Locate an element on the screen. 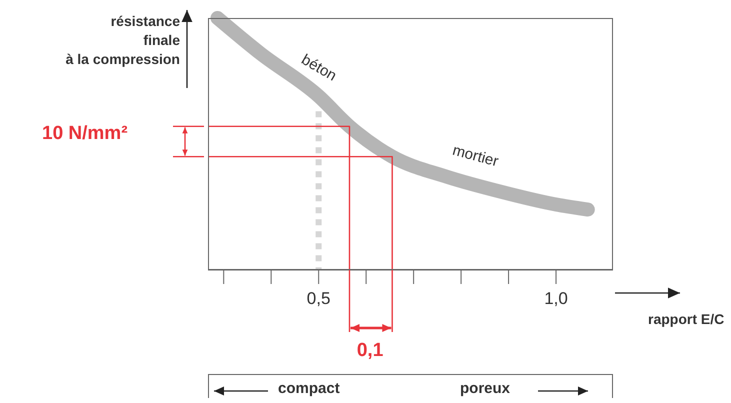 The image size is (731, 403). y-axis-title: résistance finale à la compression is located at coordinates (123, 40).